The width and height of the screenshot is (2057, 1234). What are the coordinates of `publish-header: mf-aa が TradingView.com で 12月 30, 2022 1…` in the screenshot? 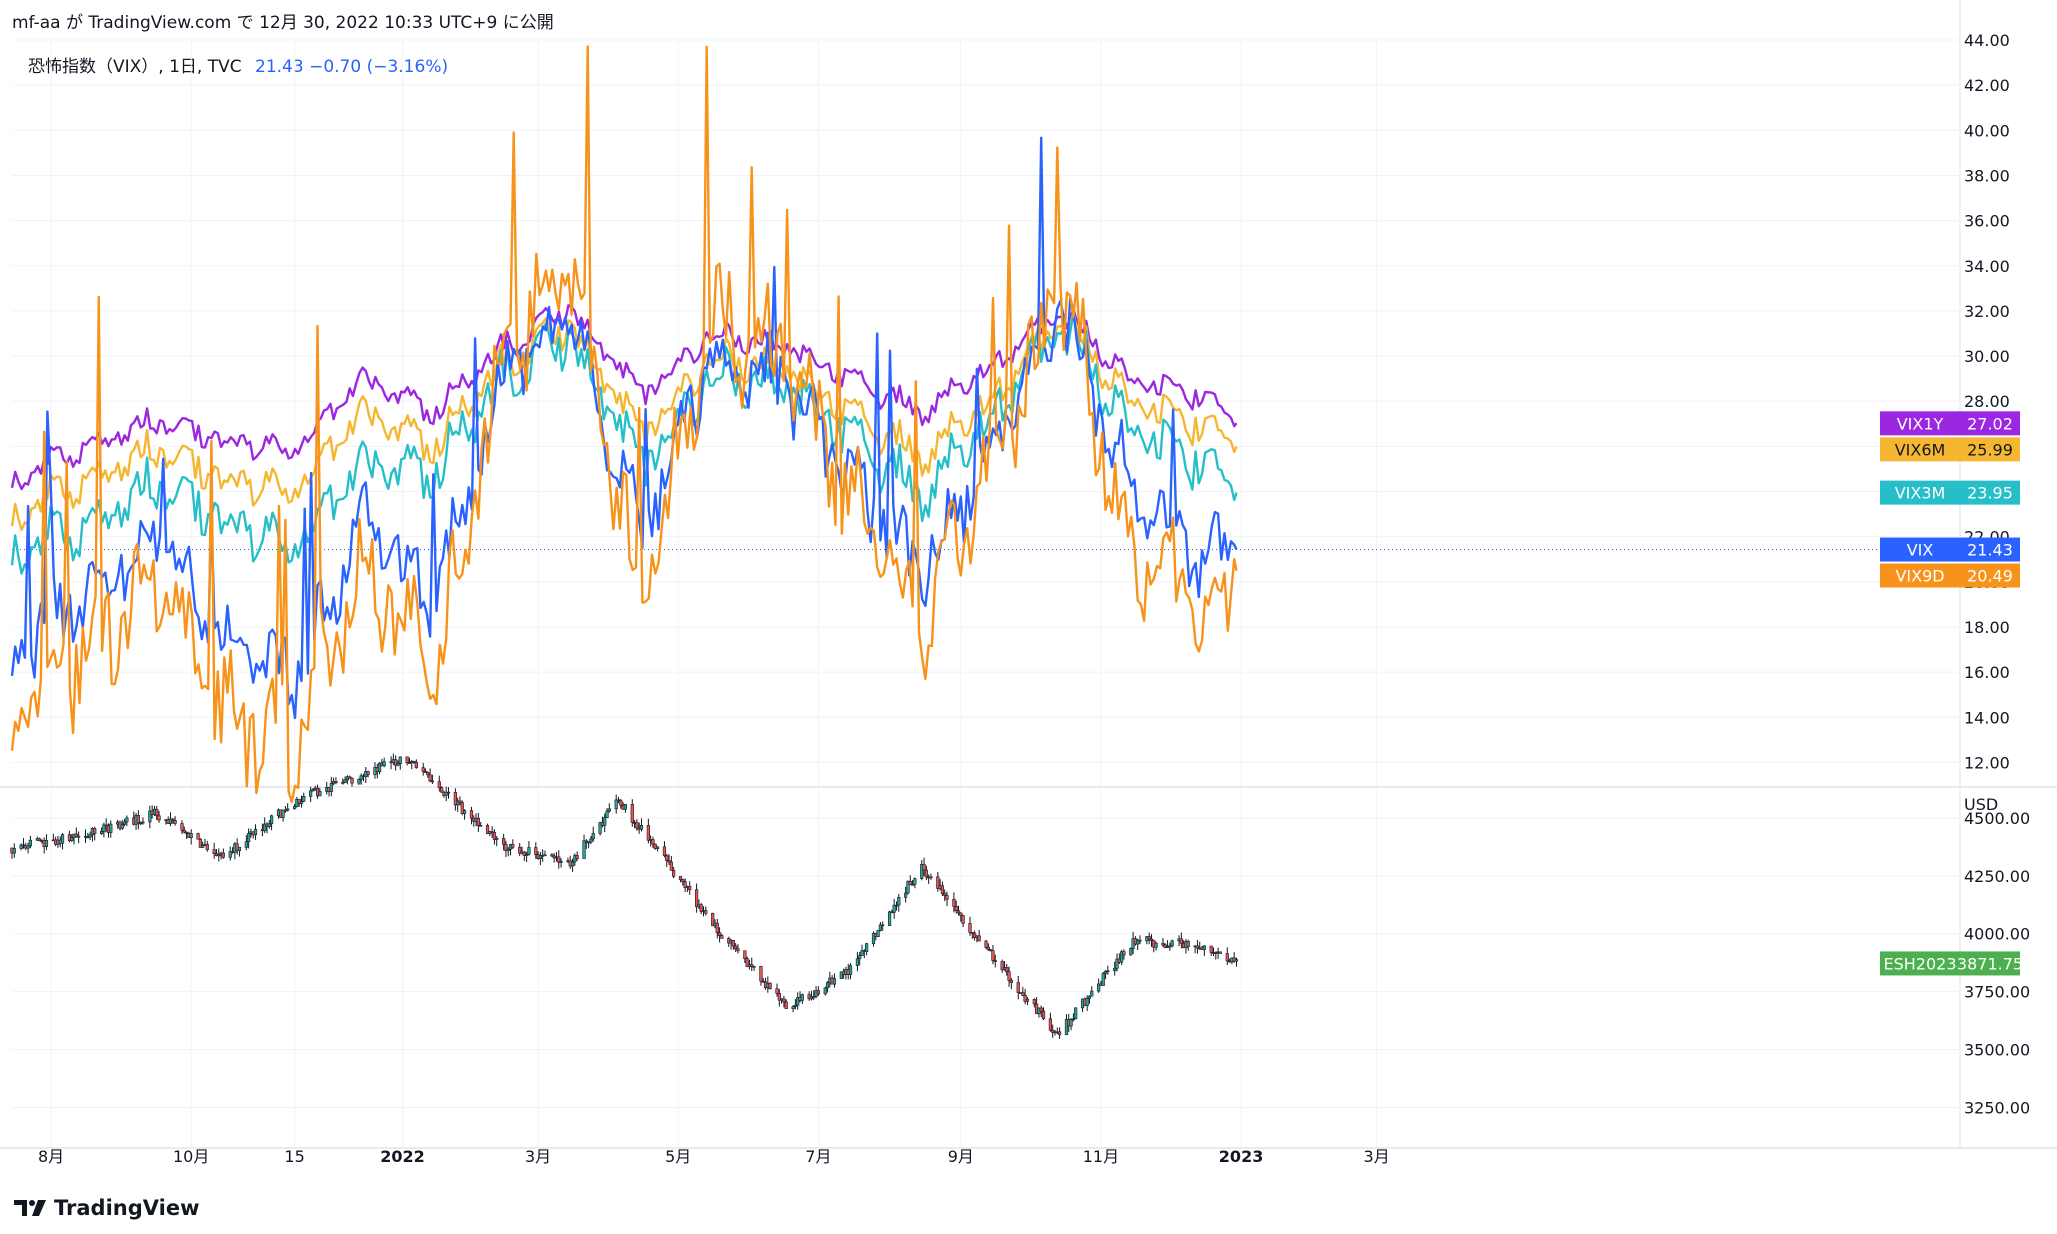 It's located at (283, 23).